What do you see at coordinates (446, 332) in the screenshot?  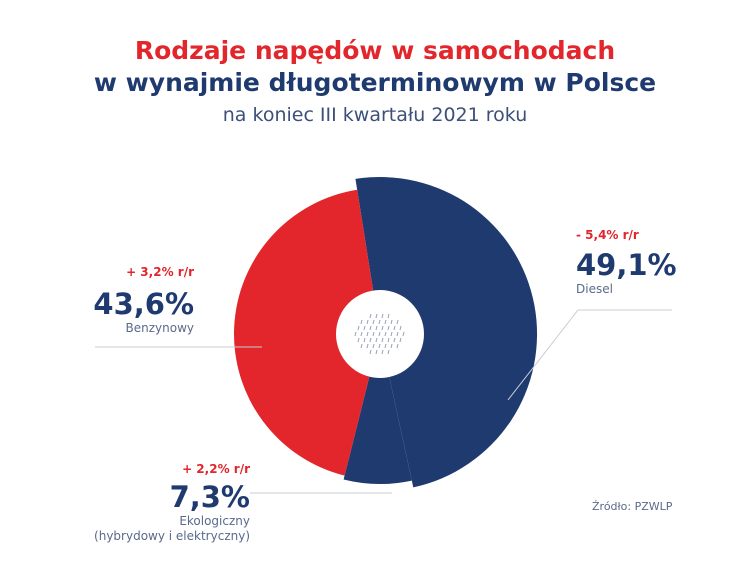 I see `slice-diesel` at bounding box center [446, 332].